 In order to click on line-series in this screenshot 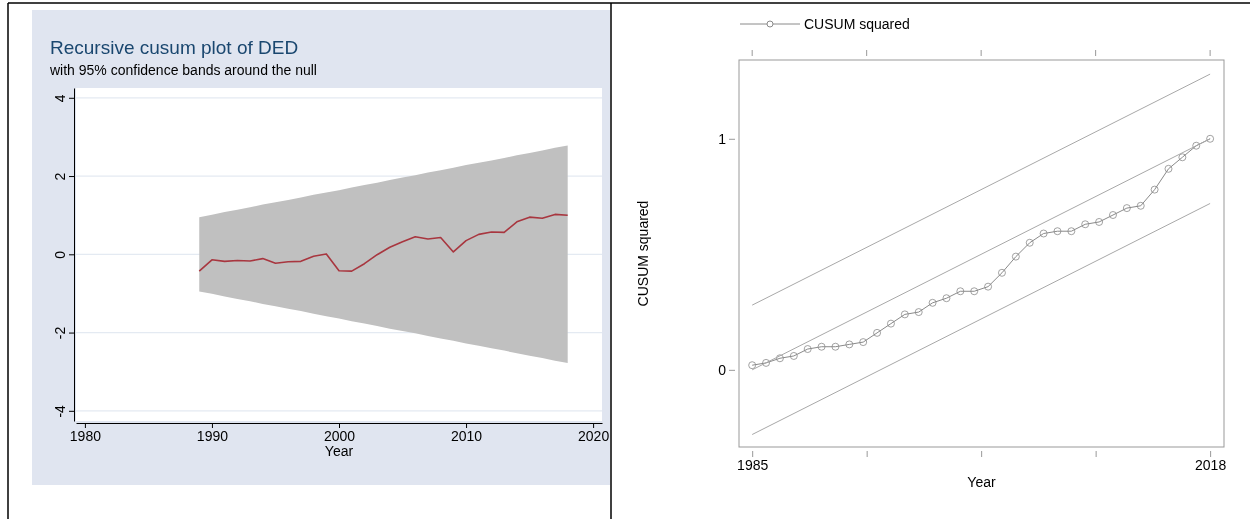, I will do `click(383, 242)`.